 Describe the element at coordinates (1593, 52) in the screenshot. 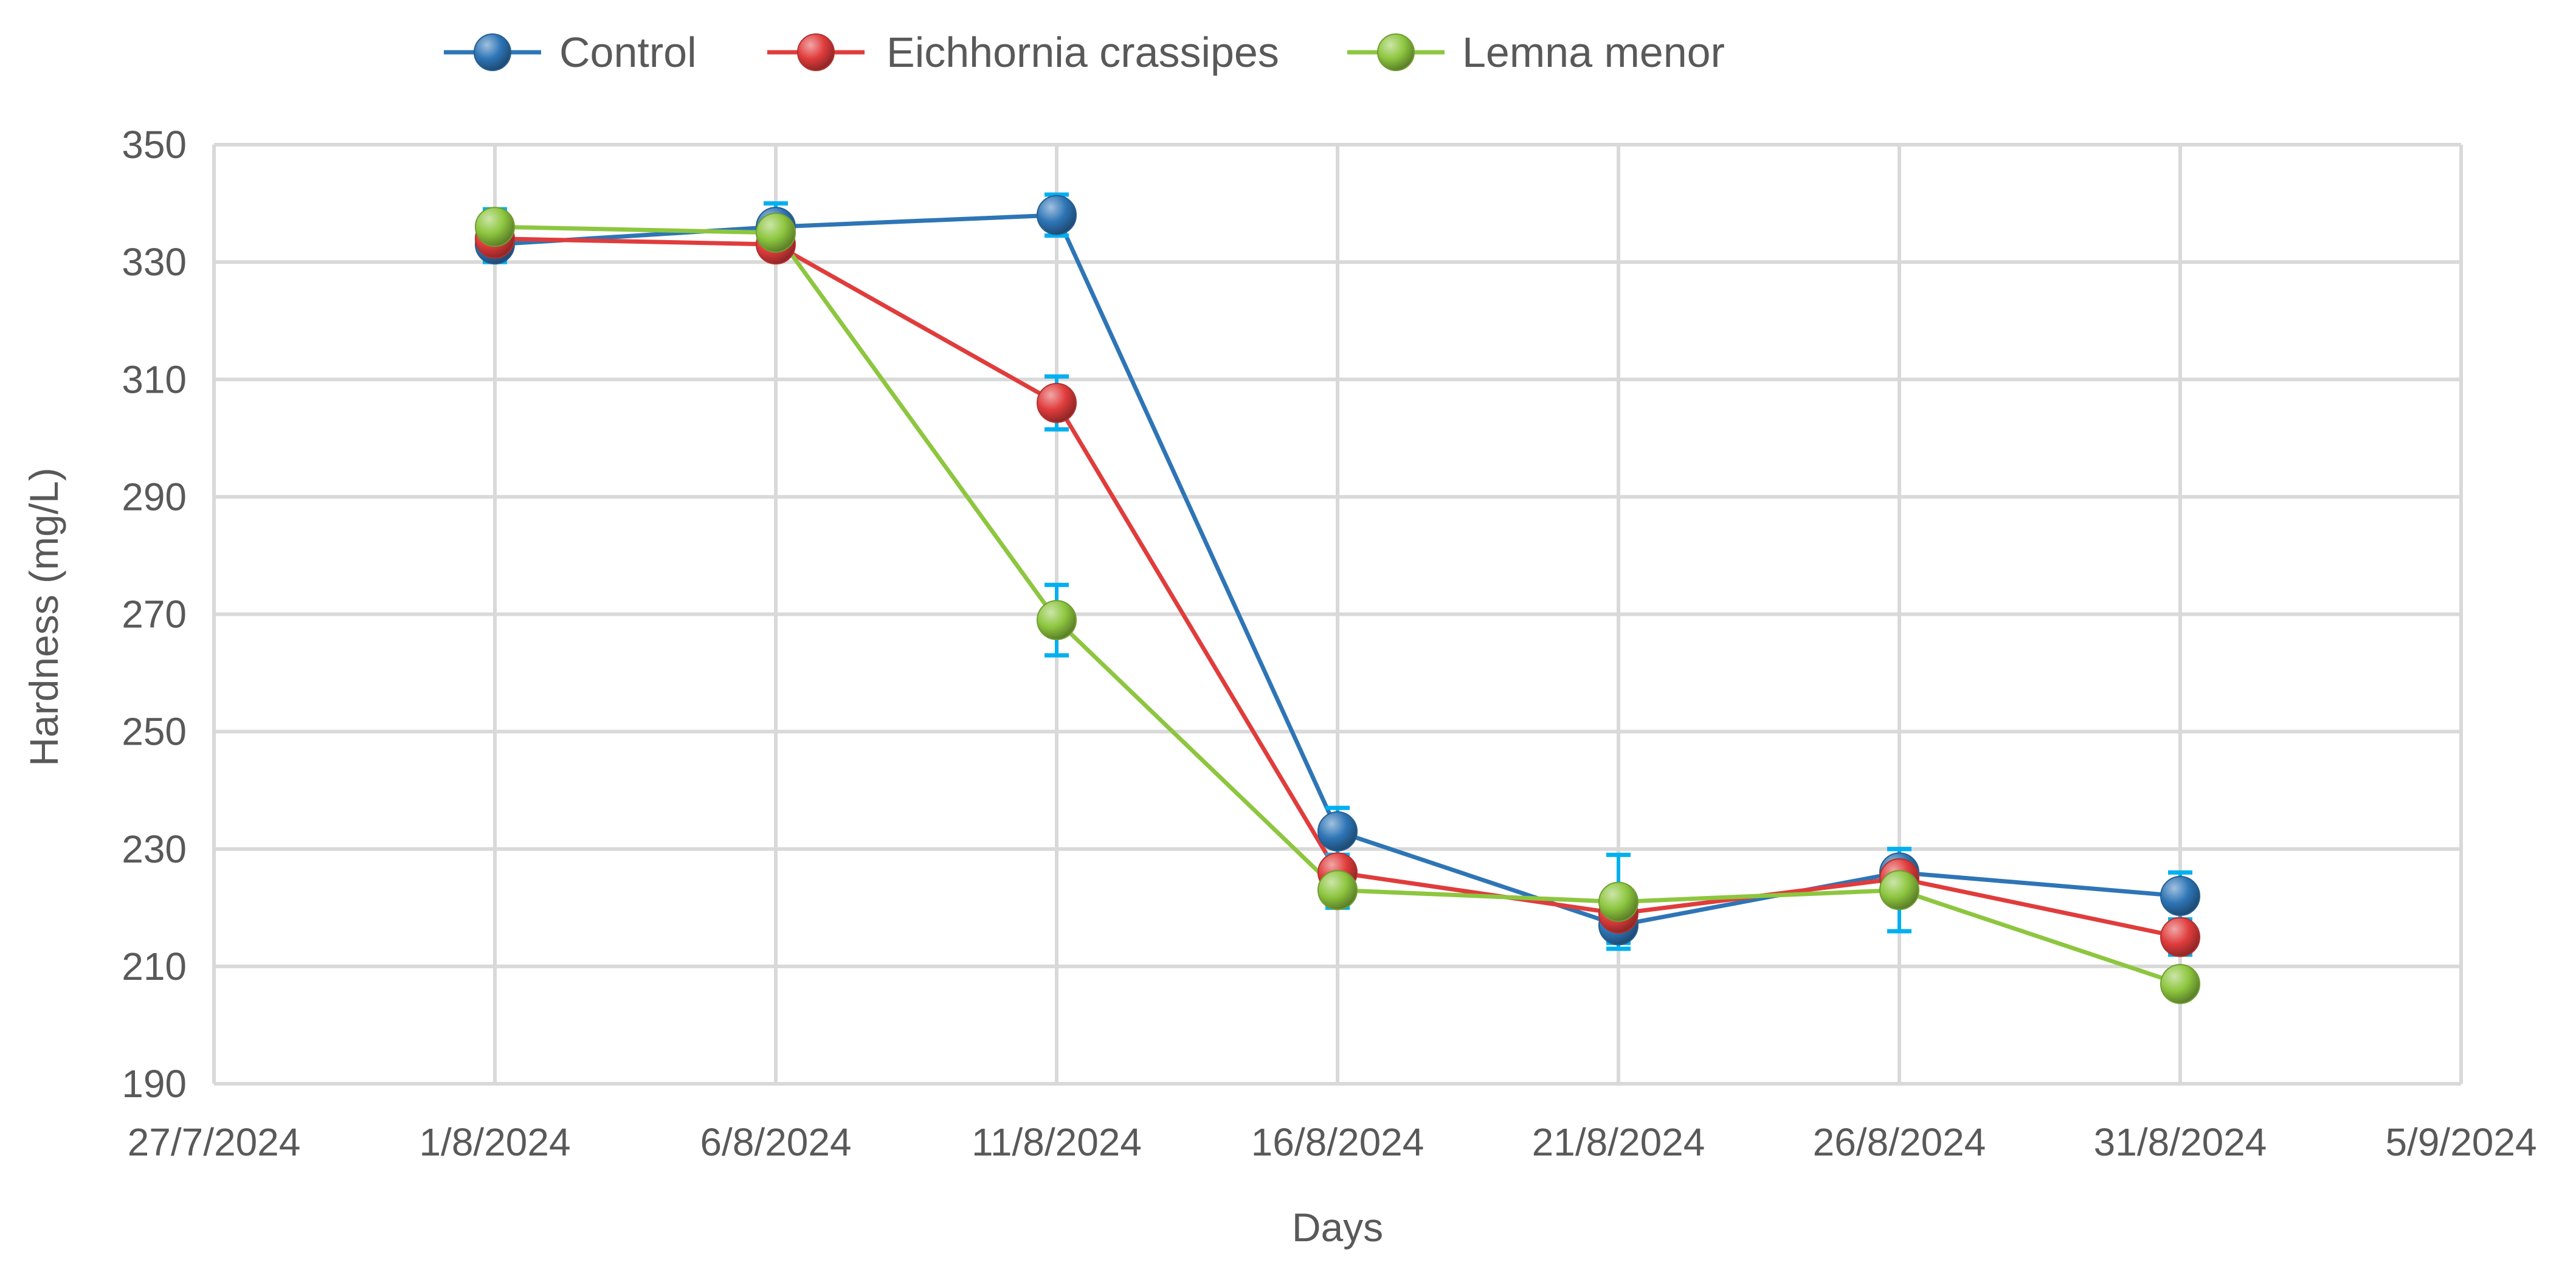

I see `legend-label: Lemna menor` at that location.